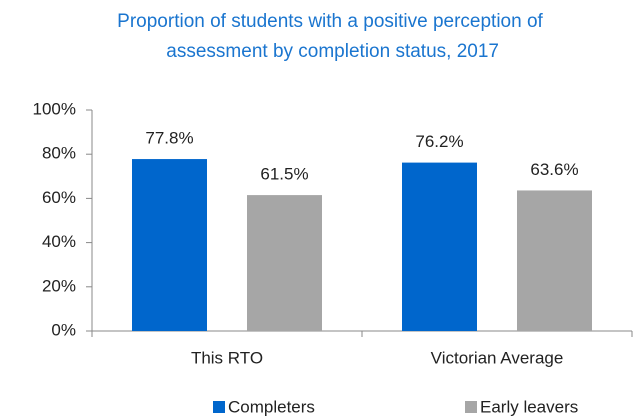 Image resolution: width=641 pixels, height=419 pixels. Describe the element at coordinates (59, 197) in the screenshot. I see `y-tick-label: 60%` at that location.